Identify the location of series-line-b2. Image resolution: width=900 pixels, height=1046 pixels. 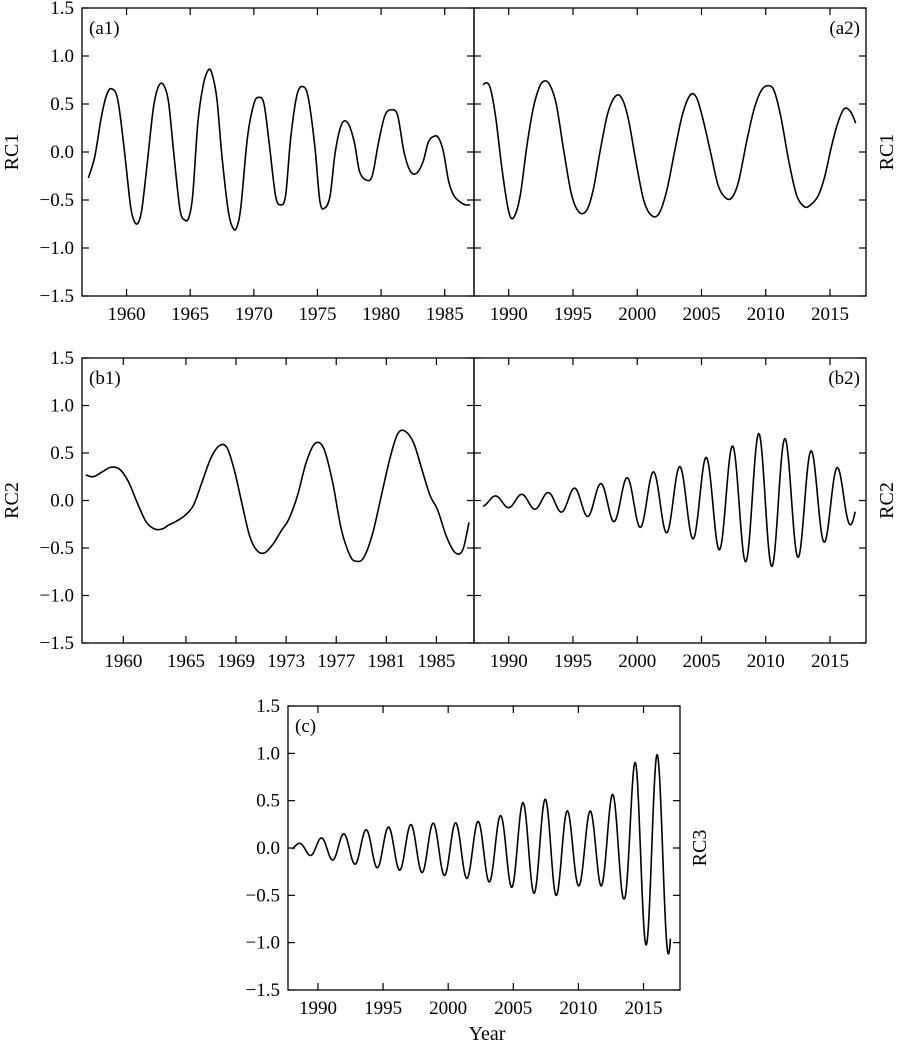
(669, 500).